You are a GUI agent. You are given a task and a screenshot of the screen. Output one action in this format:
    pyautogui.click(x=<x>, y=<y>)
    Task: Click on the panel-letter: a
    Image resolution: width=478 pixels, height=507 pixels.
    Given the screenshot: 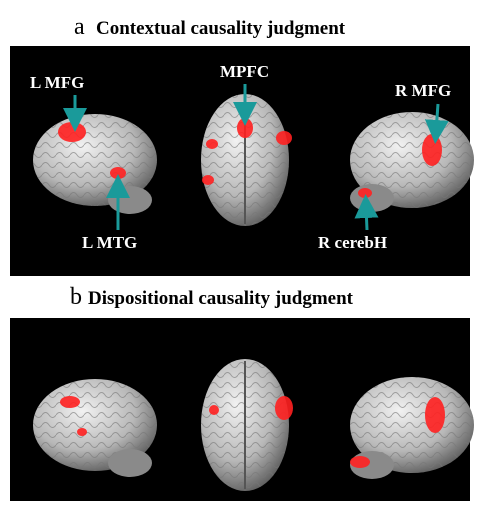 What is the action you would take?
    pyautogui.click(x=79, y=27)
    